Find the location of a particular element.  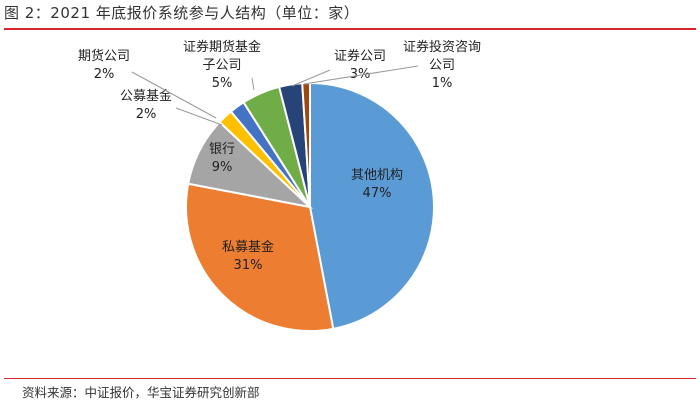

slice-name-label-6: 证券公司 is located at coordinates (360, 56).